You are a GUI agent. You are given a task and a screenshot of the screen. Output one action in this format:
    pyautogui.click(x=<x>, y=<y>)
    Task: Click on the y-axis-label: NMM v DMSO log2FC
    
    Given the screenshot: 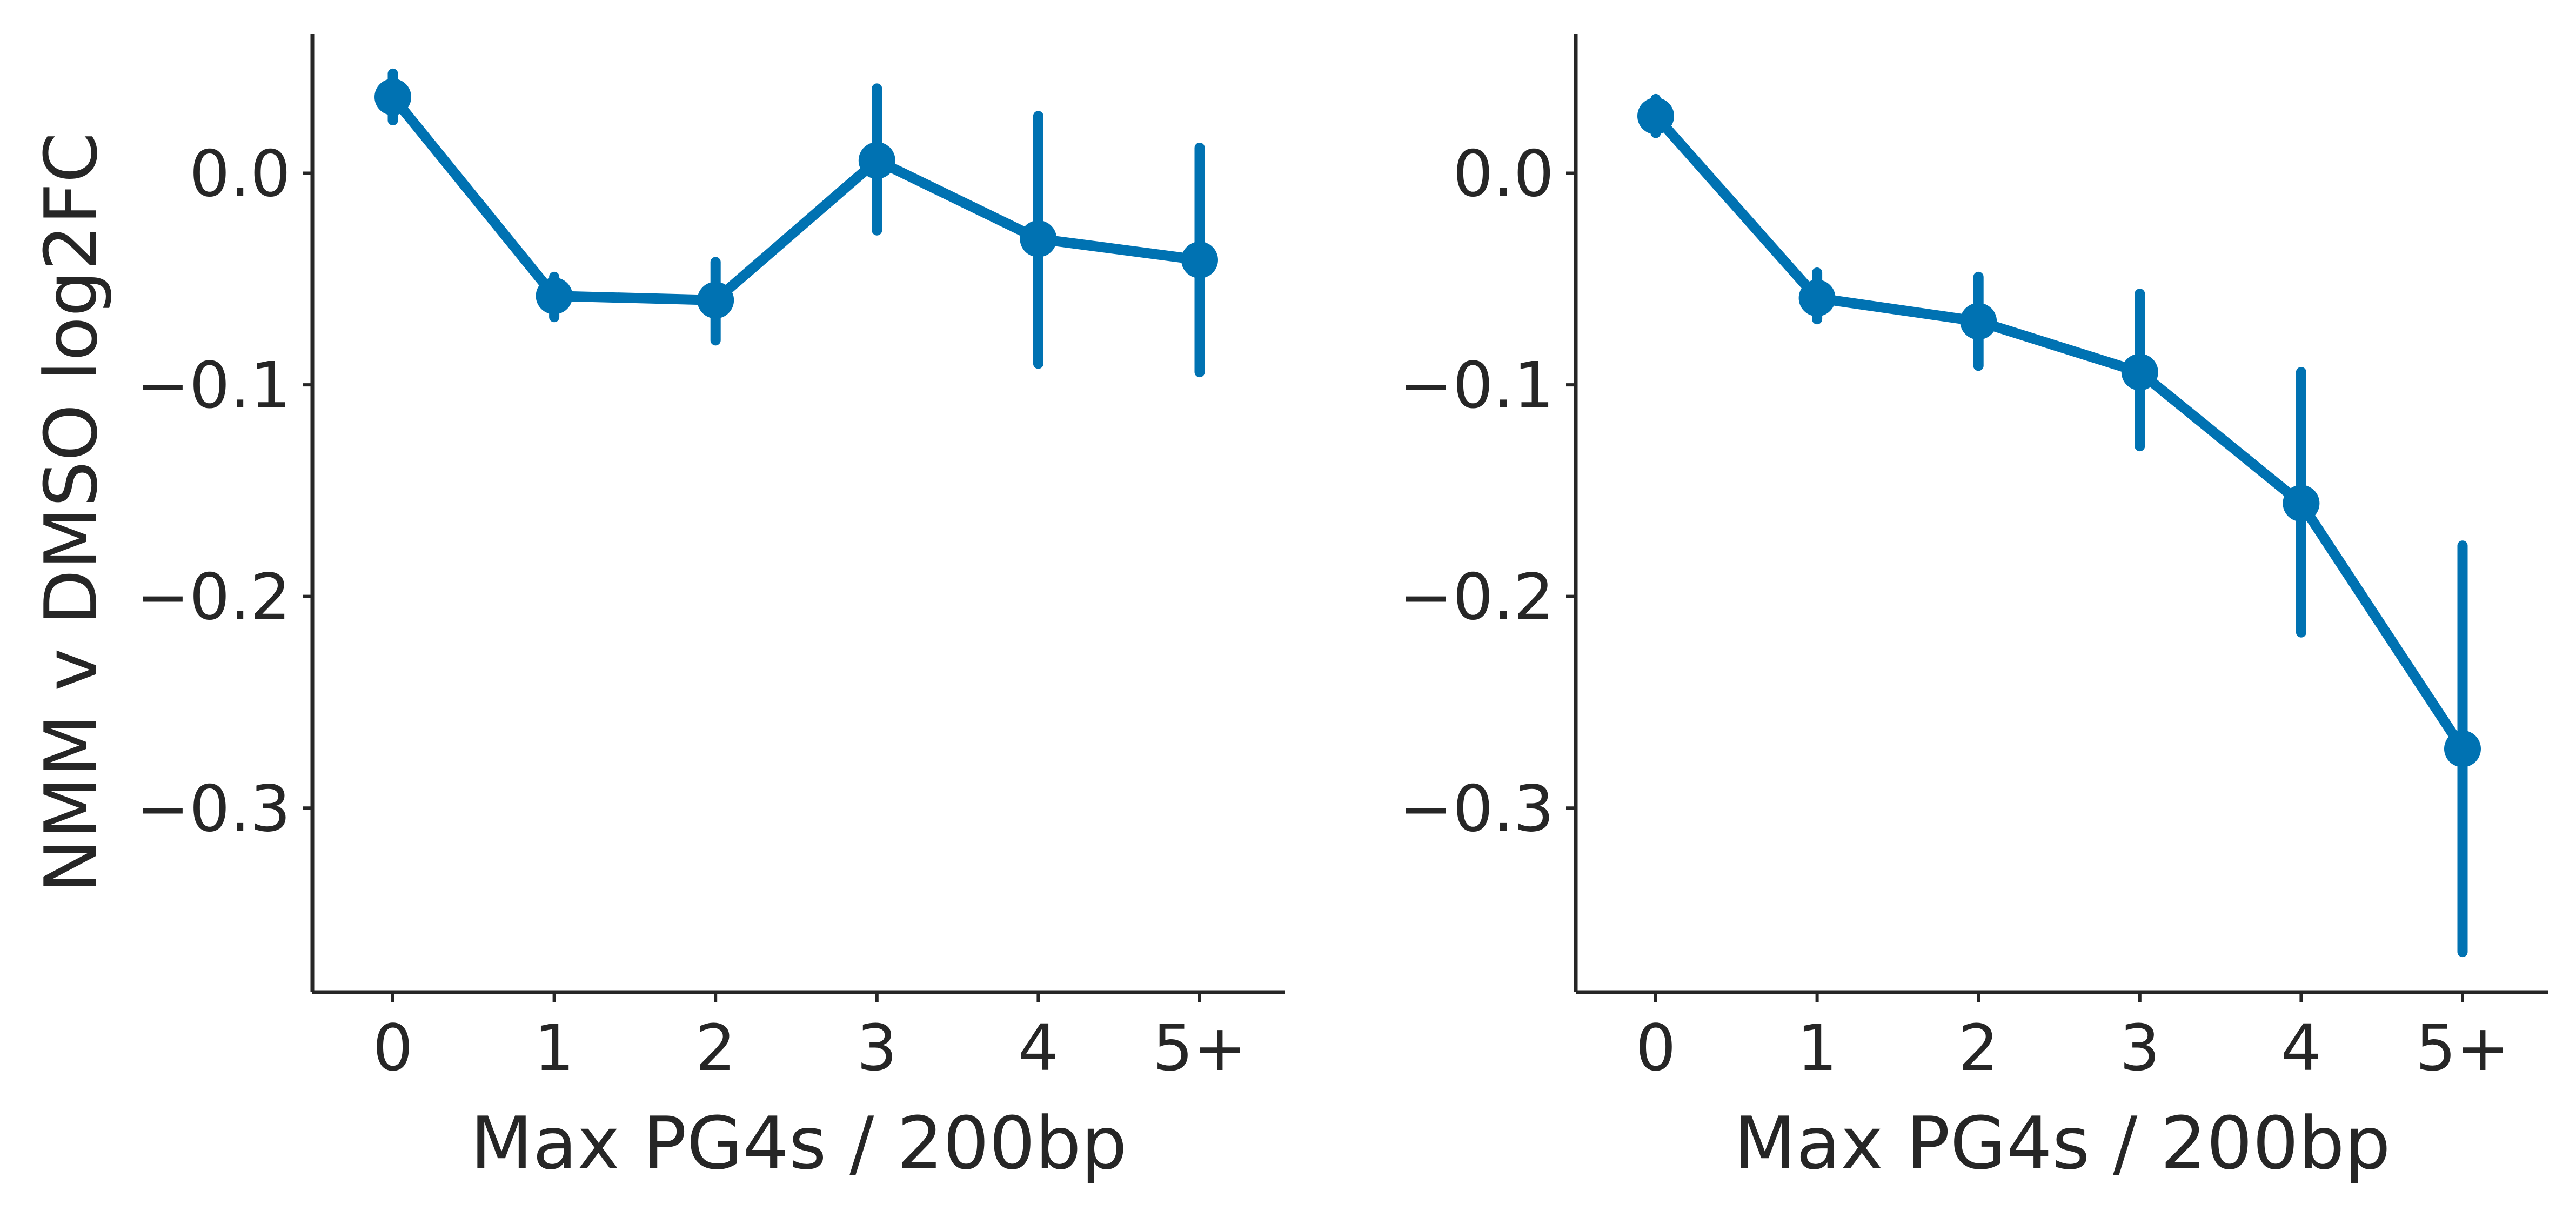 What is the action you would take?
    pyautogui.click(x=71, y=512)
    